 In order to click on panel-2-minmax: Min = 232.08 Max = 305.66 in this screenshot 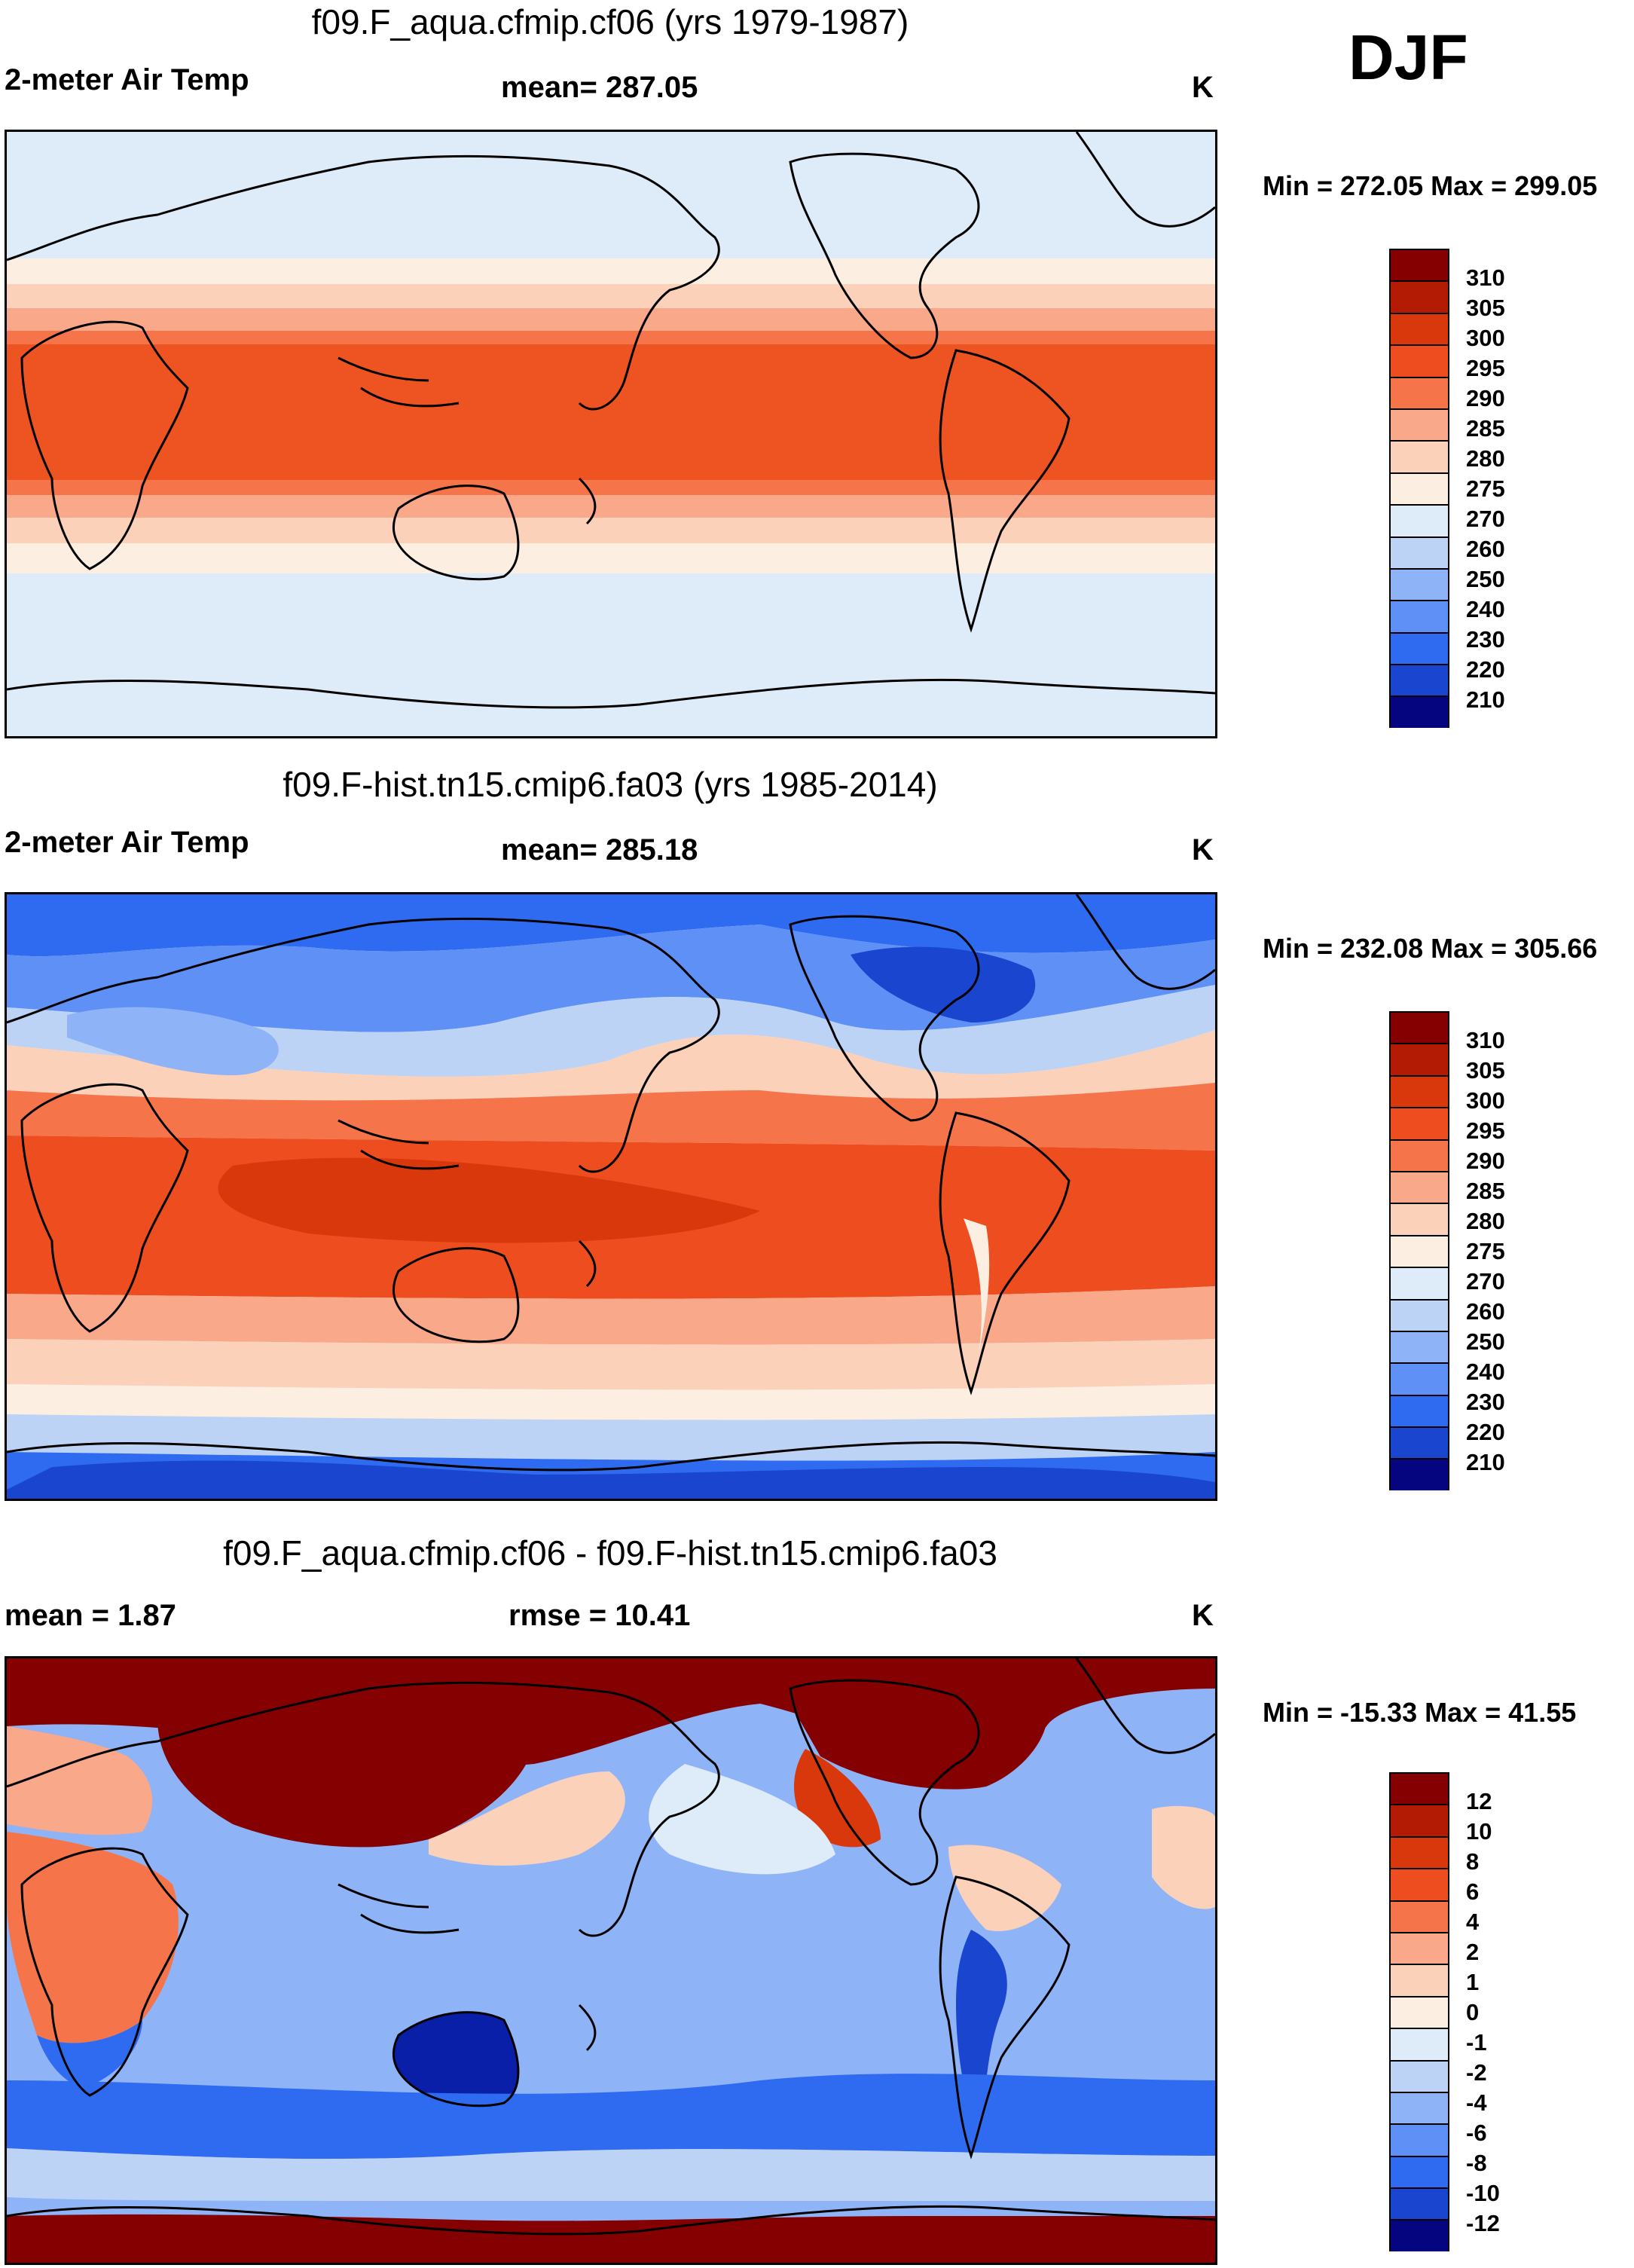, I will do `click(1430, 948)`.